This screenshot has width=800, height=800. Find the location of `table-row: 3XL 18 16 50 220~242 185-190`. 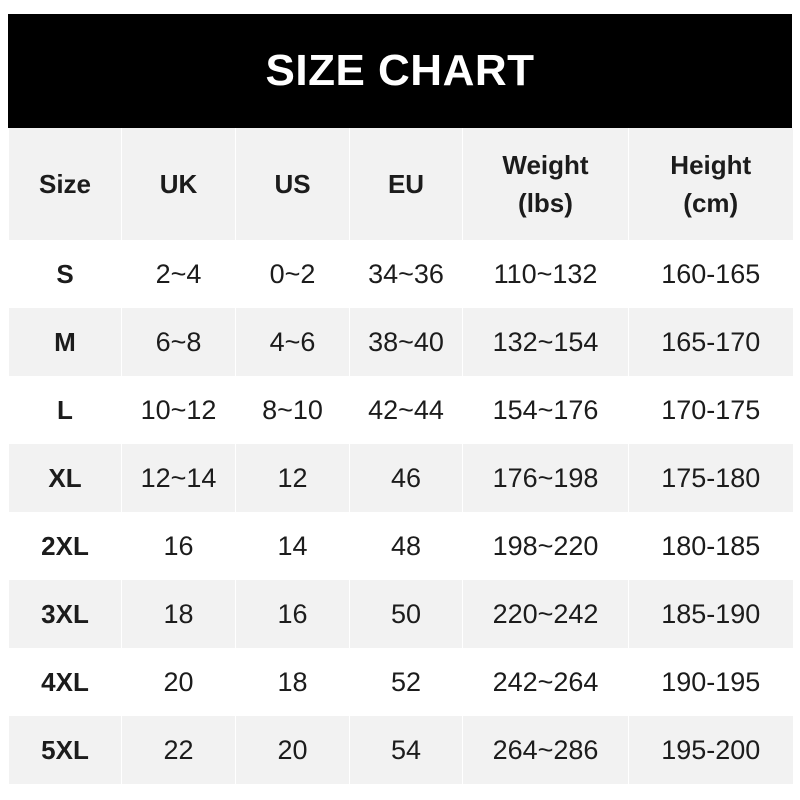

table-row: 3XL 18 16 50 220~242 185-190 is located at coordinates (400, 614).